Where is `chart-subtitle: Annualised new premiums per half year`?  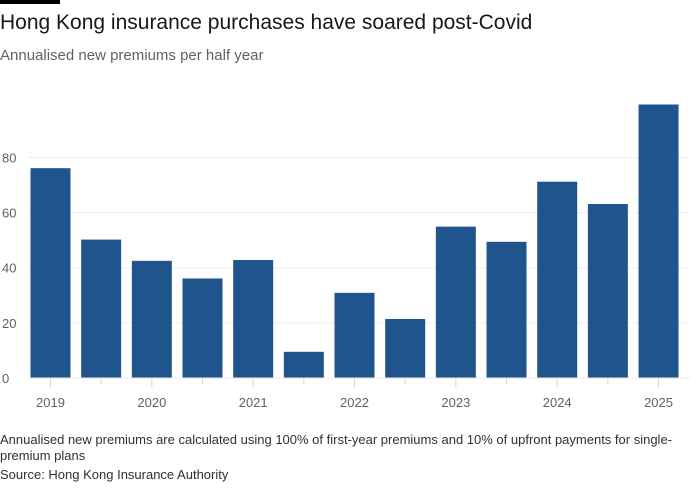 chart-subtitle: Annualised new premiums per half year is located at coordinates (132, 55).